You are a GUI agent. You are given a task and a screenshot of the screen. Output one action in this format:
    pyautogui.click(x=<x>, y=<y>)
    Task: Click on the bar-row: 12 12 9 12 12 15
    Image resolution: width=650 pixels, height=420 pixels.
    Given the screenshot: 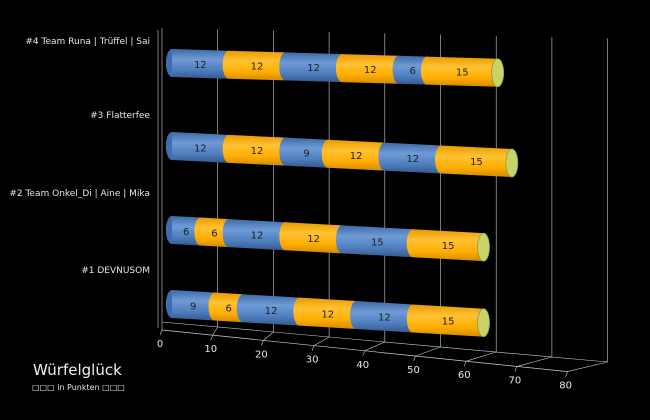 What is the action you would take?
    pyautogui.click(x=342, y=155)
    